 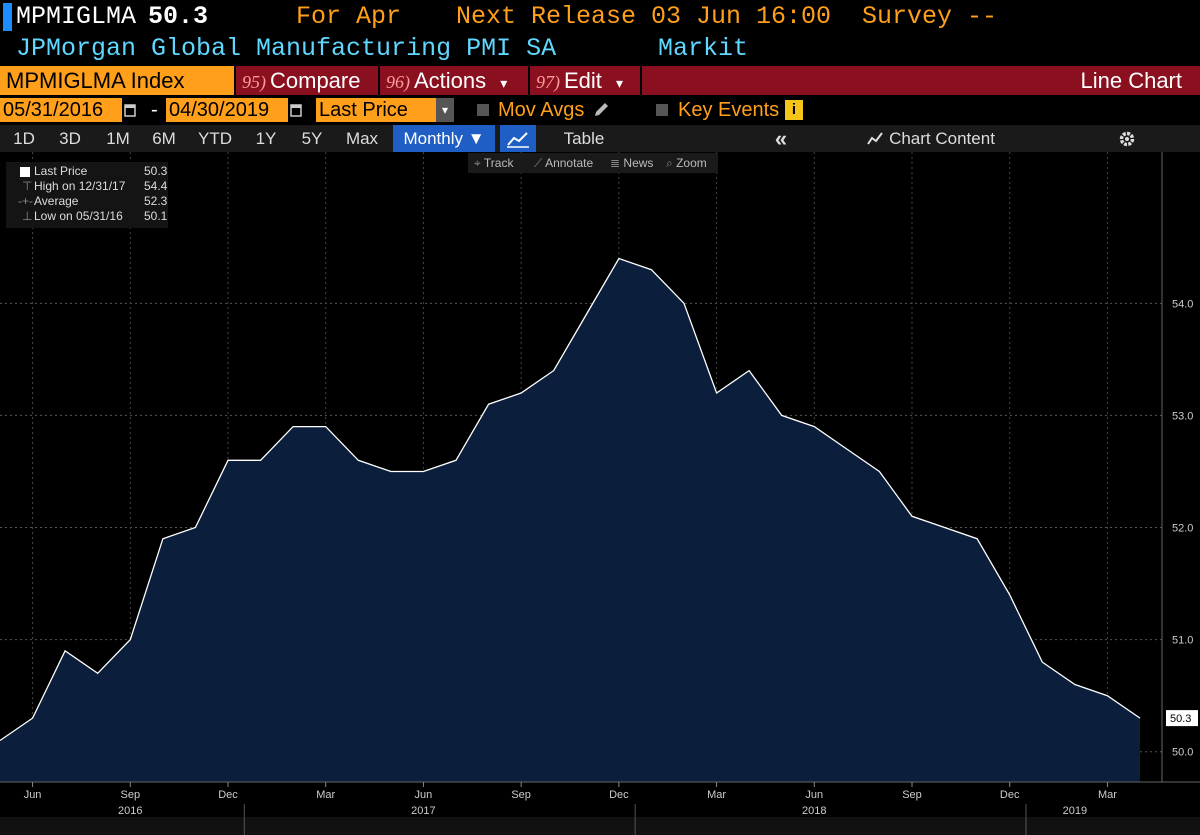 What do you see at coordinates (27, 216) in the screenshot?
I see `legend-low-icon: ⊥` at bounding box center [27, 216].